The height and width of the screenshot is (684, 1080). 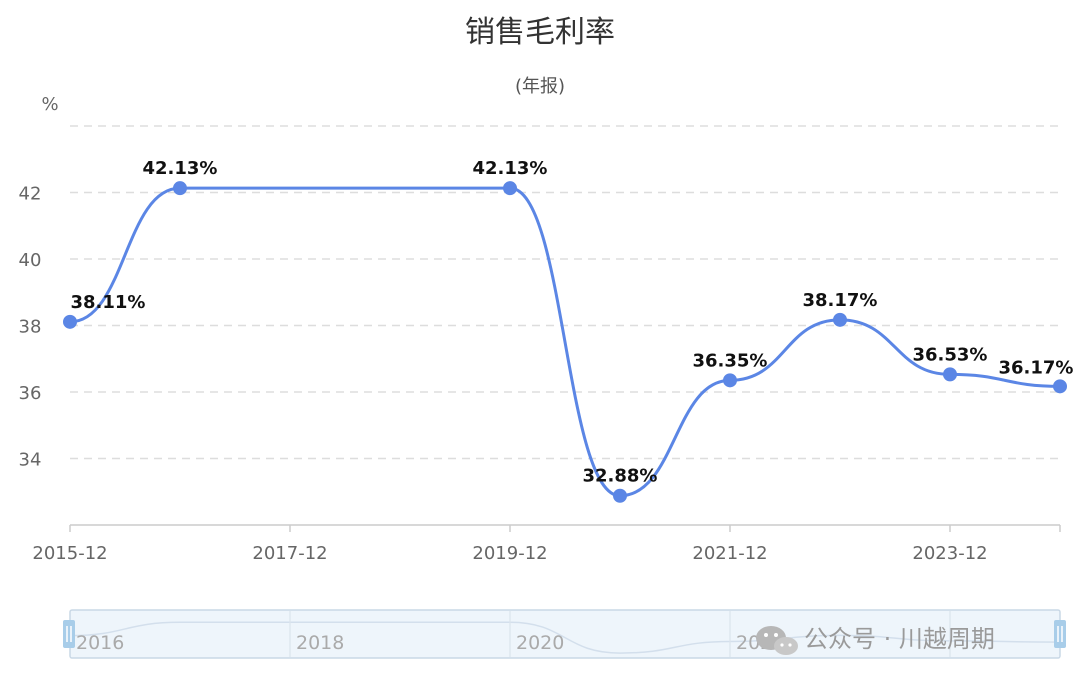 I want to click on chart-title: 销售毛利率, so click(x=540, y=32).